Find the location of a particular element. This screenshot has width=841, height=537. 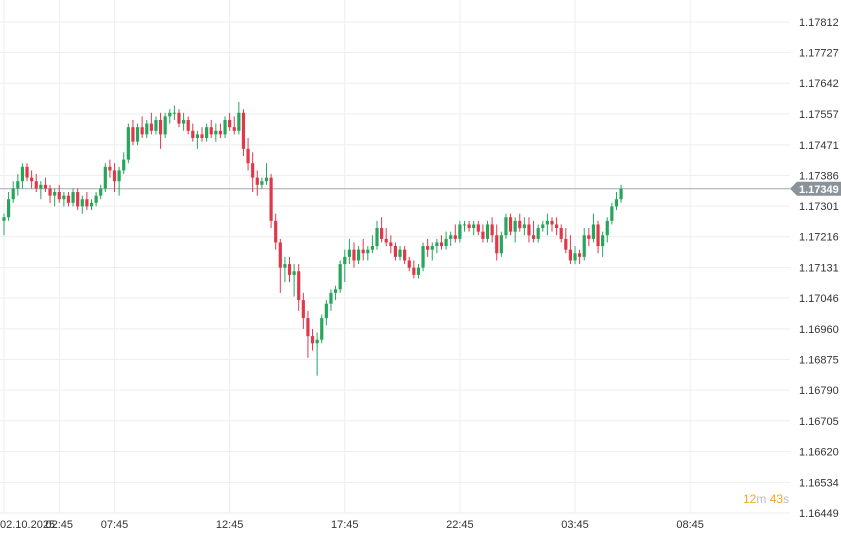

y-tick-label: 1.16705 is located at coordinates (819, 422).